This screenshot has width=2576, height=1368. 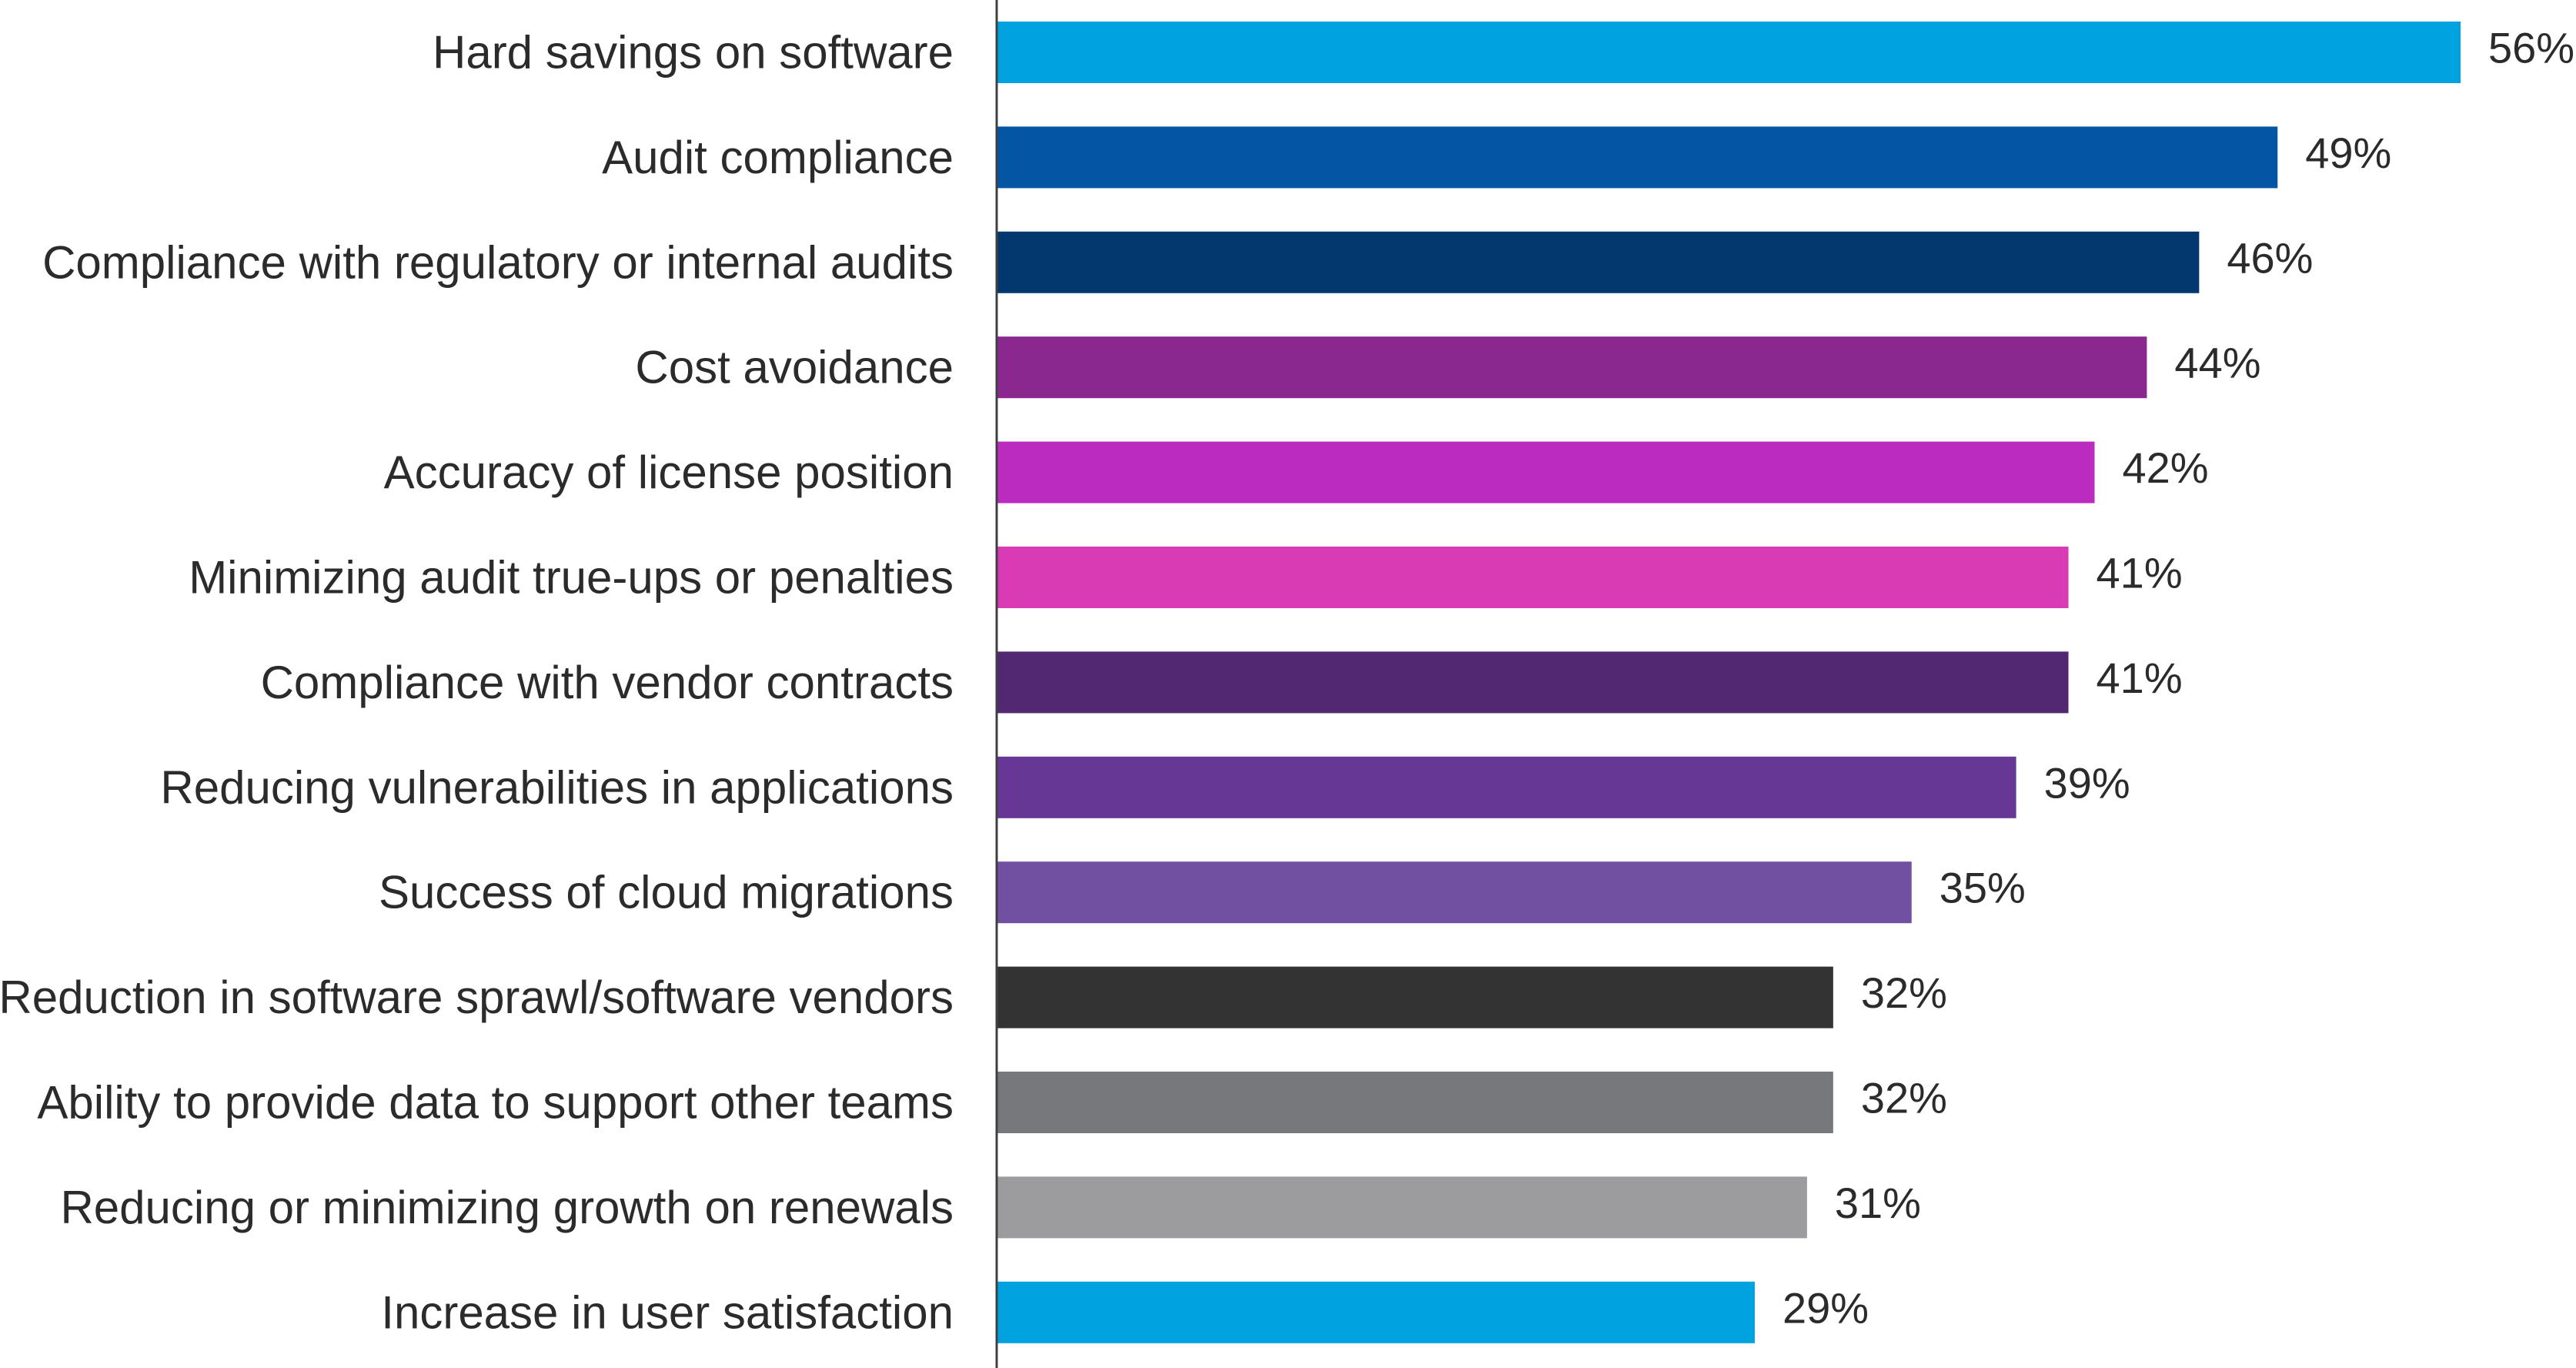 What do you see at coordinates (1878, 1203) in the screenshot?
I see `value-label: 31%` at bounding box center [1878, 1203].